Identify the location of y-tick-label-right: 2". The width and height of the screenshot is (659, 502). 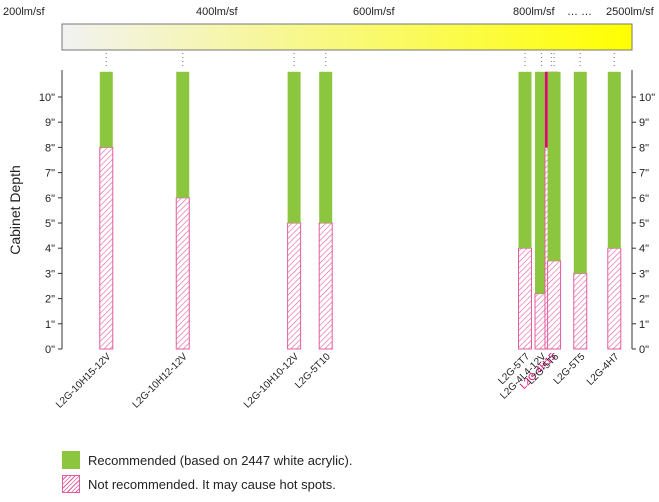
(644, 300).